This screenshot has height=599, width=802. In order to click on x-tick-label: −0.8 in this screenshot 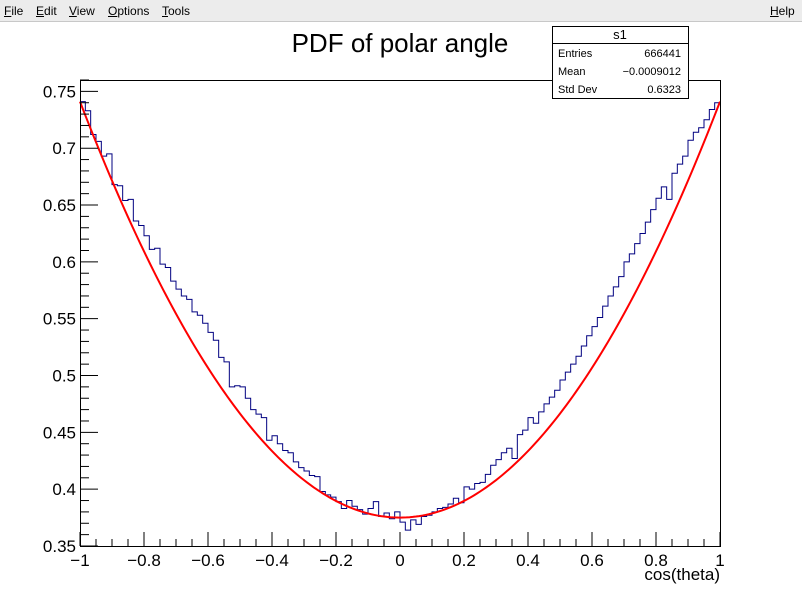, I will do `click(144, 560)`.